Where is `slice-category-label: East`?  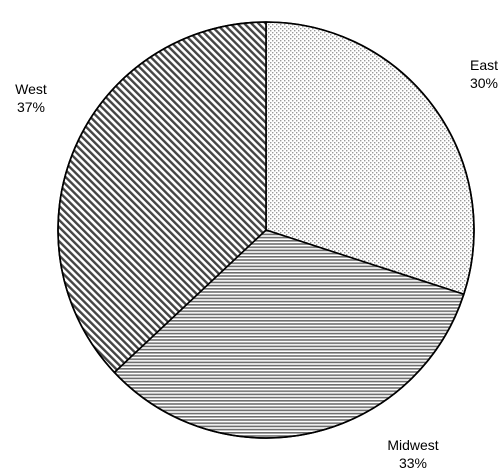 slice-category-label: East is located at coordinates (484, 65).